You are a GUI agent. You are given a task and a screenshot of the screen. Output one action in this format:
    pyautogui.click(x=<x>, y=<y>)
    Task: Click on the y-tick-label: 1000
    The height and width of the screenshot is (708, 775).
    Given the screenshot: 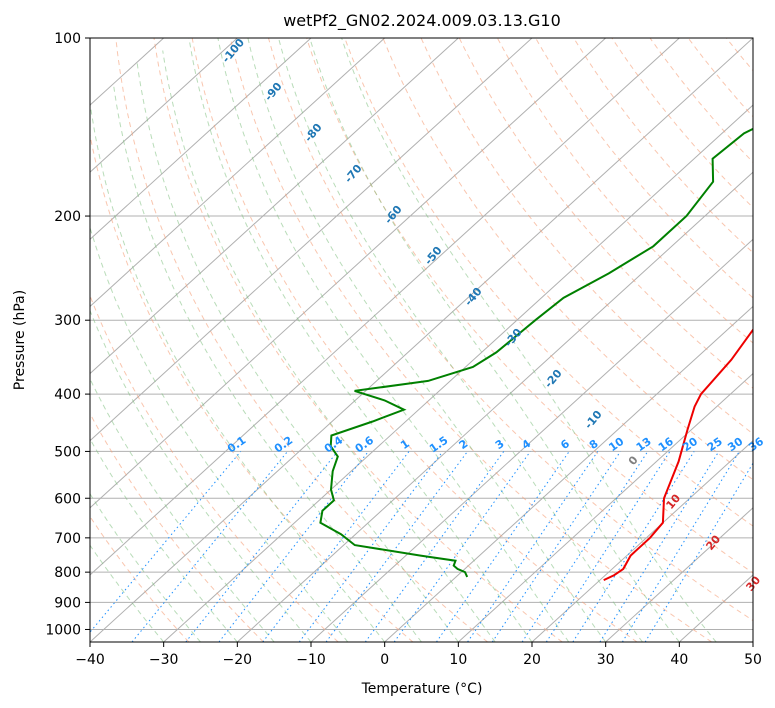 What is the action you would take?
    pyautogui.click(x=63, y=630)
    